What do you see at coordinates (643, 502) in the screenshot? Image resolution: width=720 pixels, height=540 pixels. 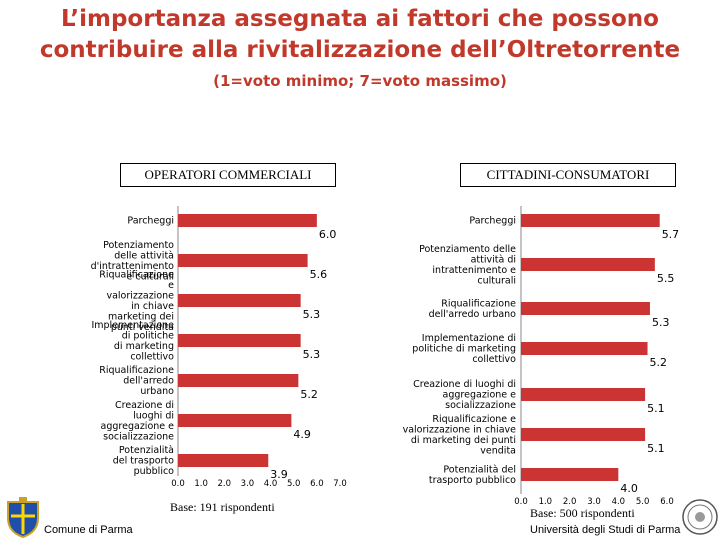 I see `chart-2-x-tick-label: 5.0` at bounding box center [643, 502].